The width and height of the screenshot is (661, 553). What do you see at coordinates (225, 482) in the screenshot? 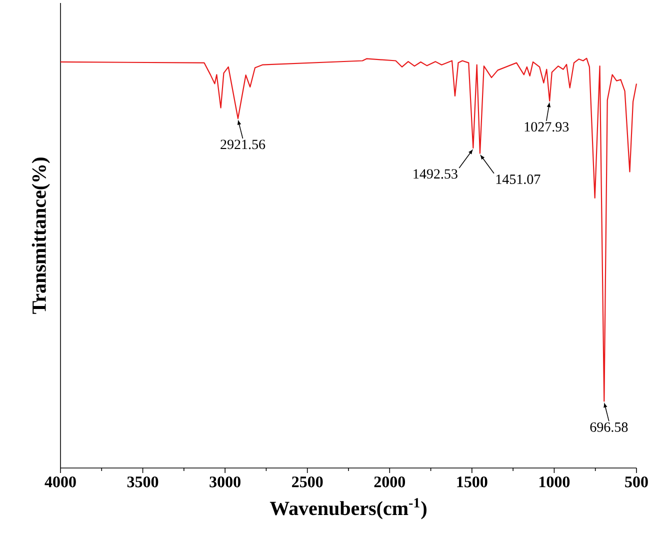
I see `x-tick-label: 3000` at bounding box center [225, 482].